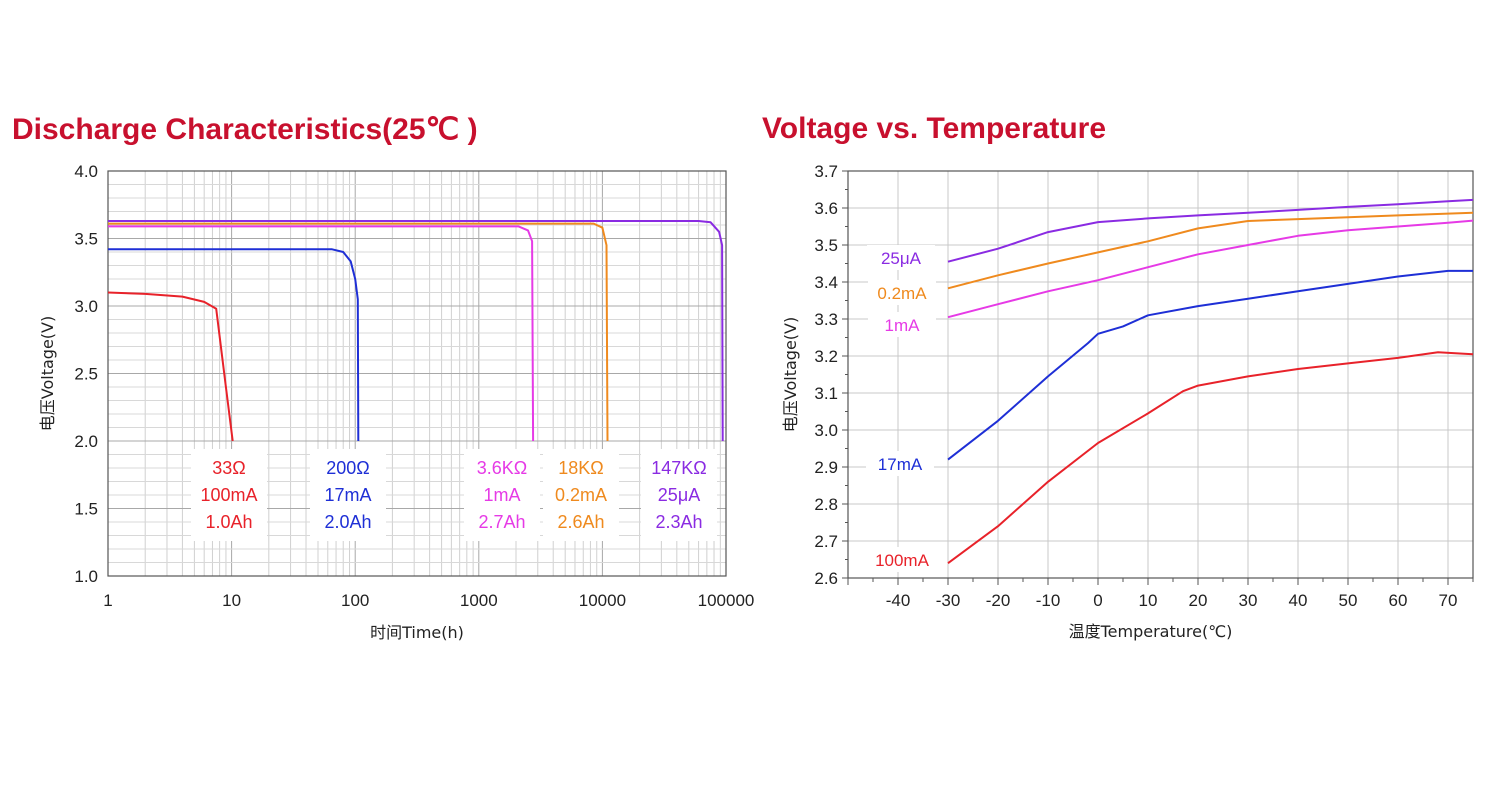 The image size is (1500, 800). Describe the element at coordinates (726, 600) in the screenshot. I see `plot1-x-tick-label: 100000` at that location.